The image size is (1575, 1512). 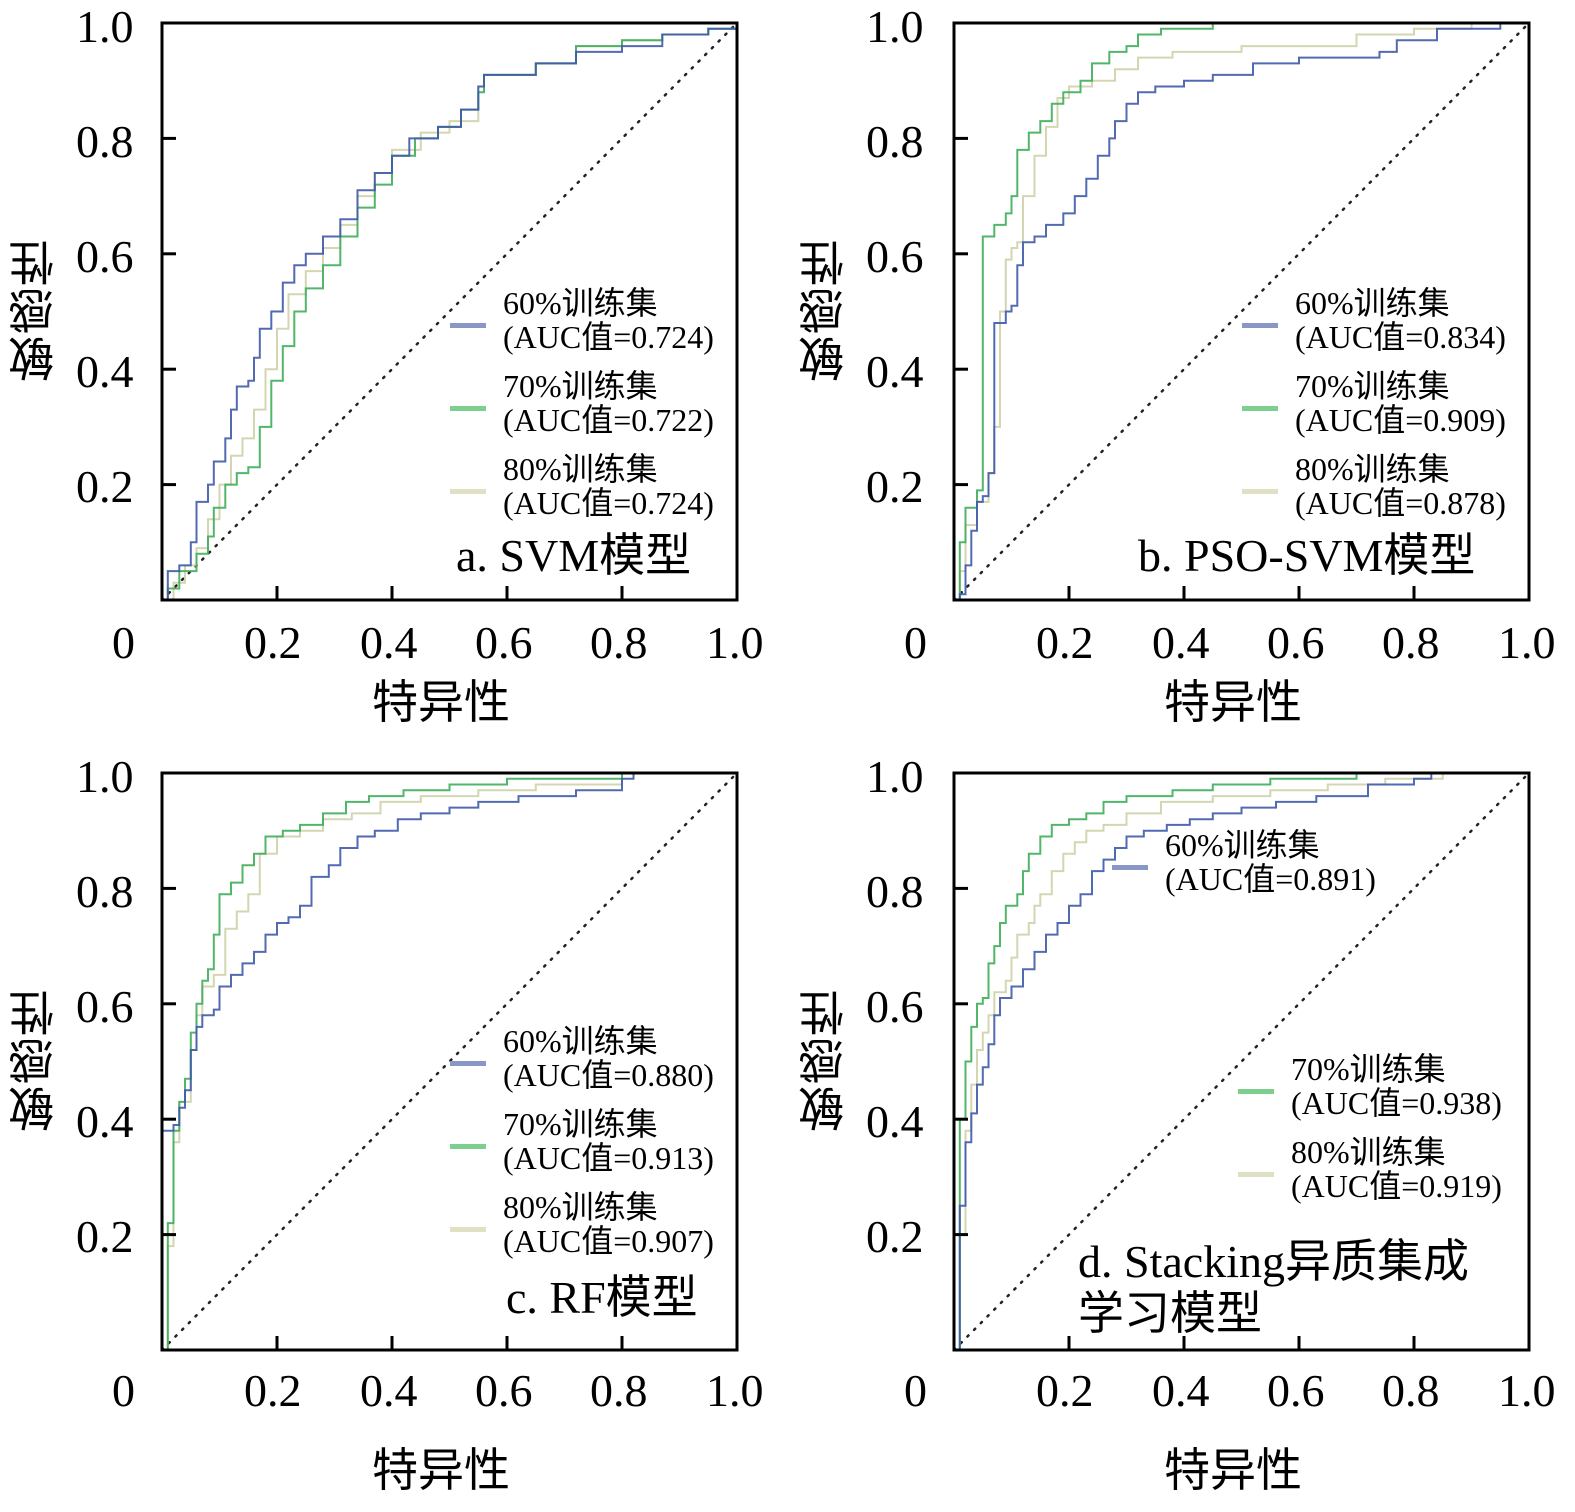 What do you see at coordinates (608, 1141) in the screenshot?
I see `legend-label: 70%训练集 (AUC值=0.913)` at bounding box center [608, 1141].